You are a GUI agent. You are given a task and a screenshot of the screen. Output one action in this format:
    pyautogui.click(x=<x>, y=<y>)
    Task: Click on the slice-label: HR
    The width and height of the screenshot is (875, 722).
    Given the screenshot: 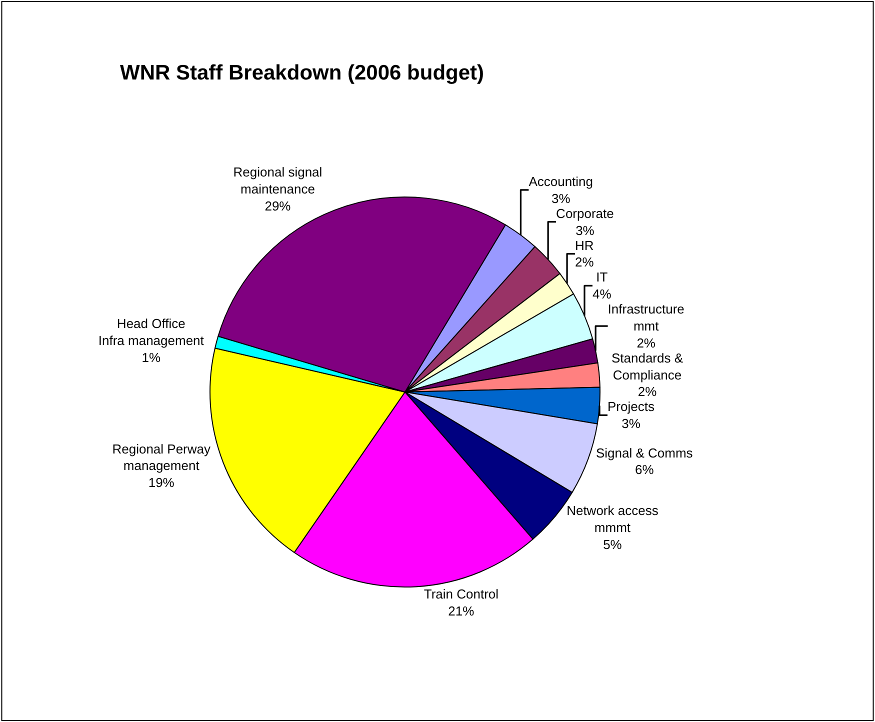 What is the action you would take?
    pyautogui.click(x=584, y=245)
    